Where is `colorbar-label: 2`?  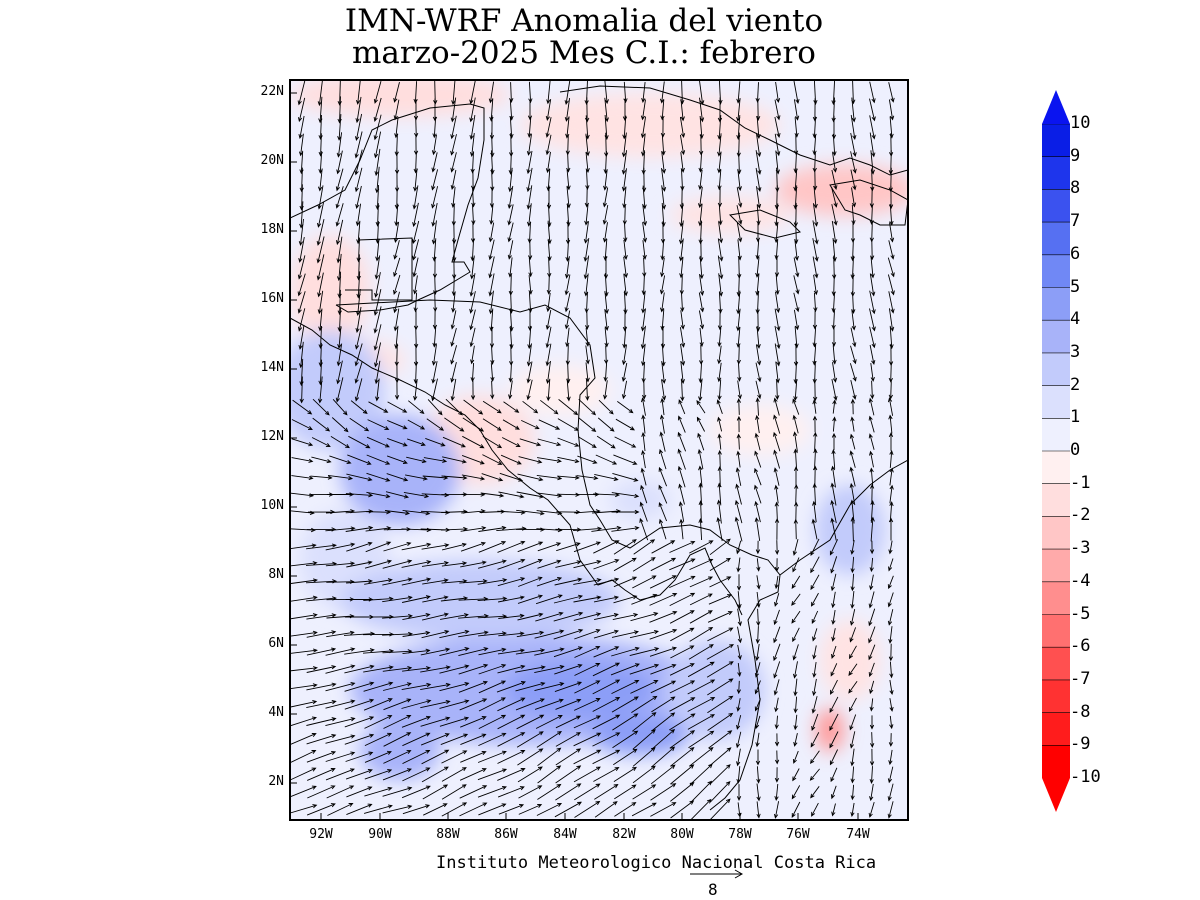 colorbar-label: 2 is located at coordinates (1075, 384).